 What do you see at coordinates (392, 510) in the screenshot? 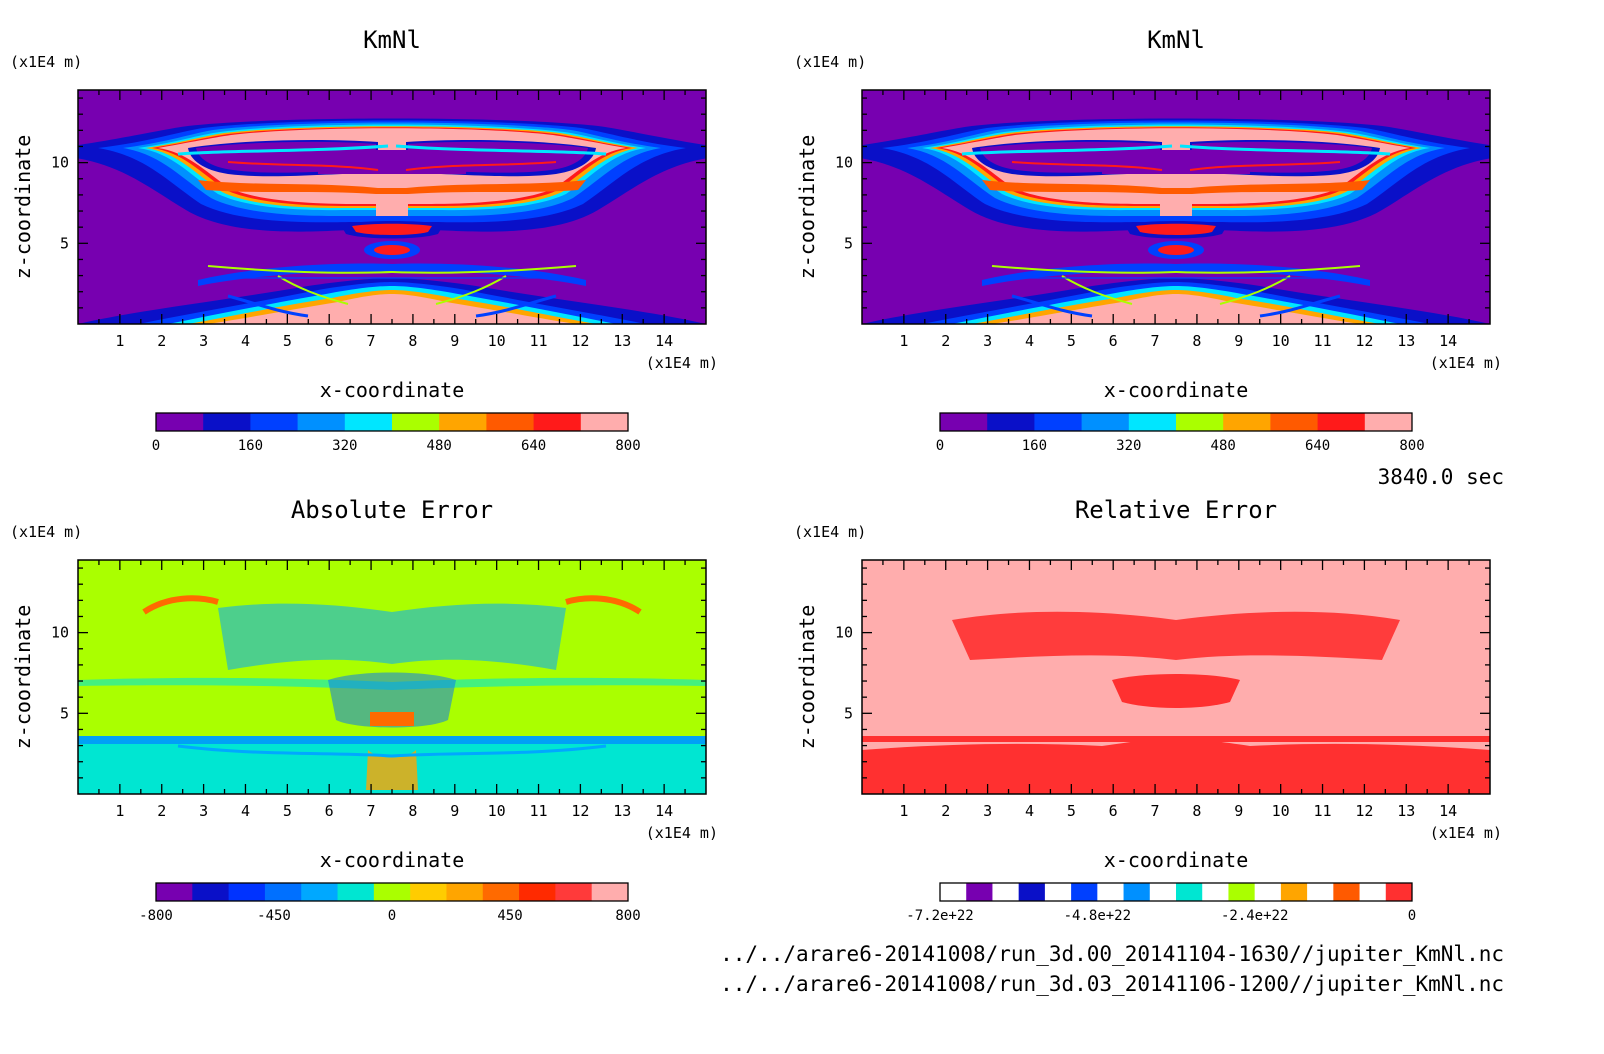
I see `panel-title: Absolute Error` at bounding box center [392, 510].